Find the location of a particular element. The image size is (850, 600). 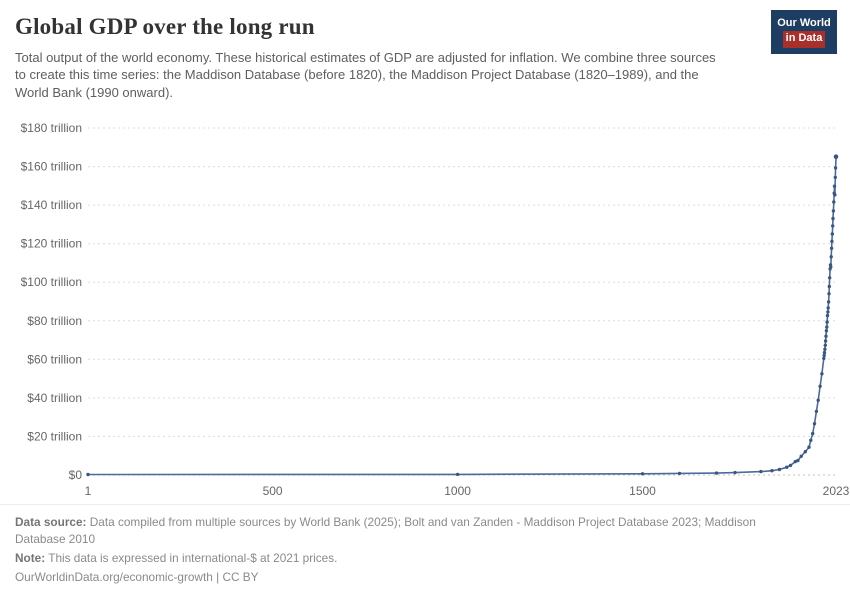

license-label: CC BY is located at coordinates (240, 576).